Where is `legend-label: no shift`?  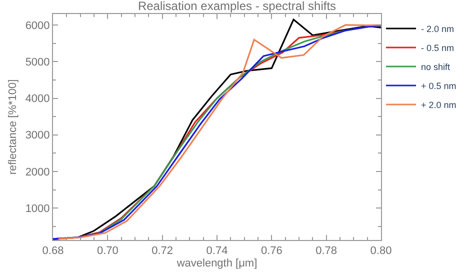 legend-label: no shift is located at coordinates (436, 67).